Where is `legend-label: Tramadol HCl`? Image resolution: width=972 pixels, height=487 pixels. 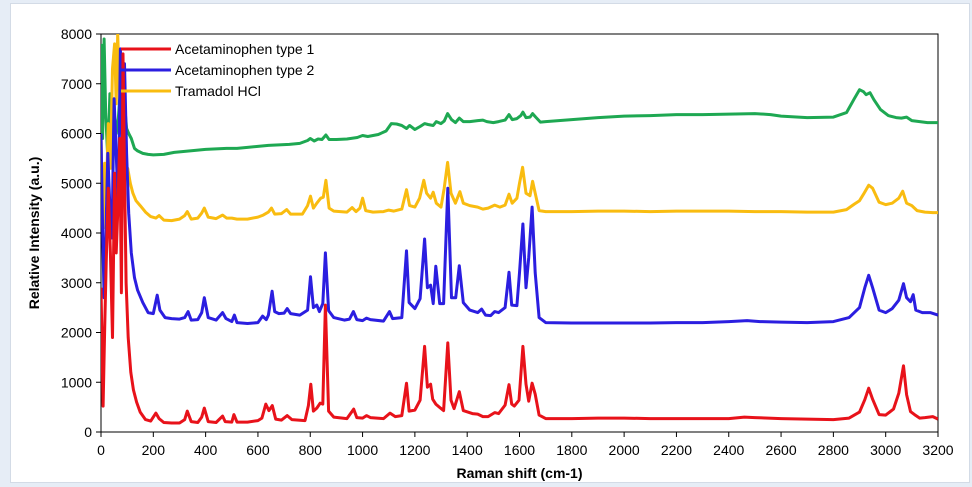
legend-label: Tramadol HCl is located at coordinates (218, 91).